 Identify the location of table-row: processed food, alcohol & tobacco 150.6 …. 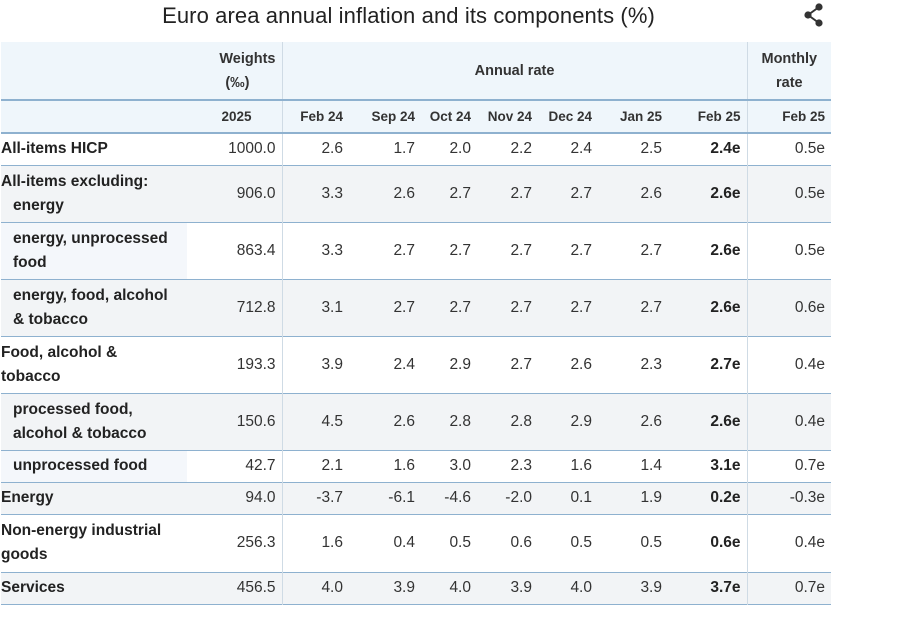
(416, 421).